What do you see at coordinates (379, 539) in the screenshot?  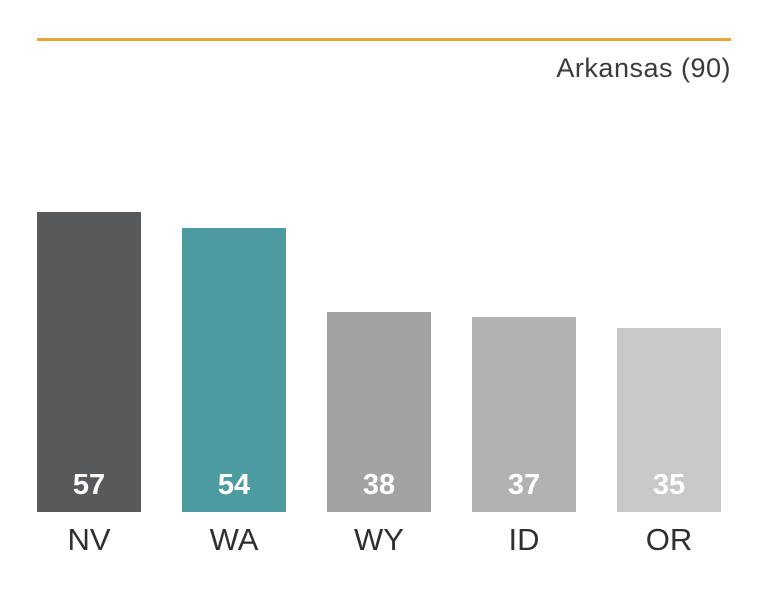 I see `bar-category-label: WY` at bounding box center [379, 539].